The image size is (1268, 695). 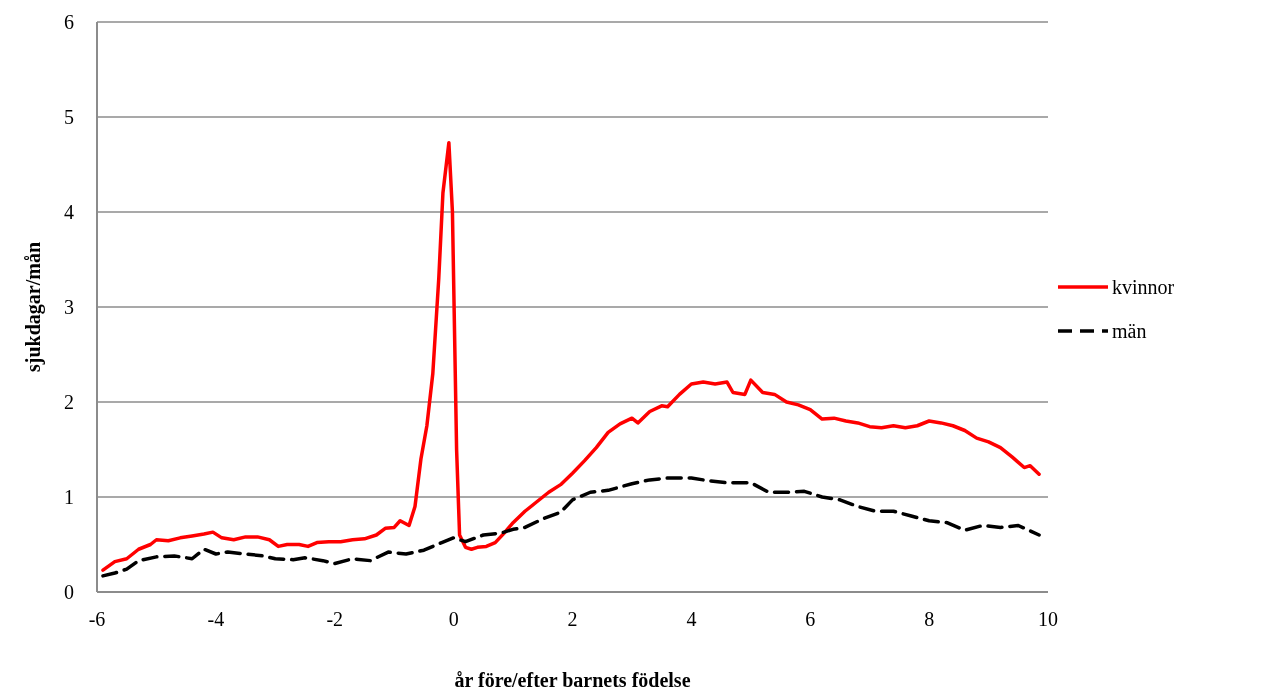 I want to click on x-tick-label: -2, so click(x=335, y=619).